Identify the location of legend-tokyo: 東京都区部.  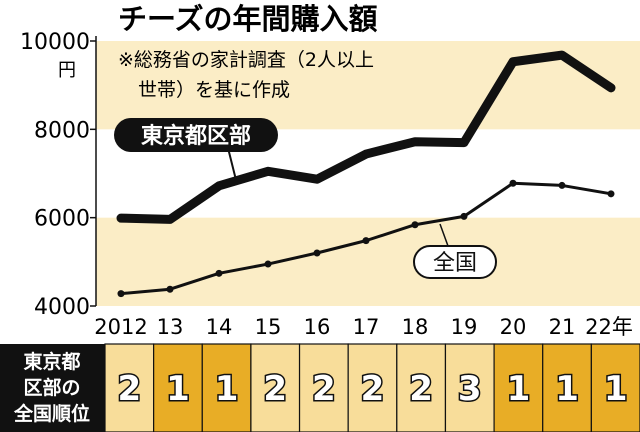
(196, 149).